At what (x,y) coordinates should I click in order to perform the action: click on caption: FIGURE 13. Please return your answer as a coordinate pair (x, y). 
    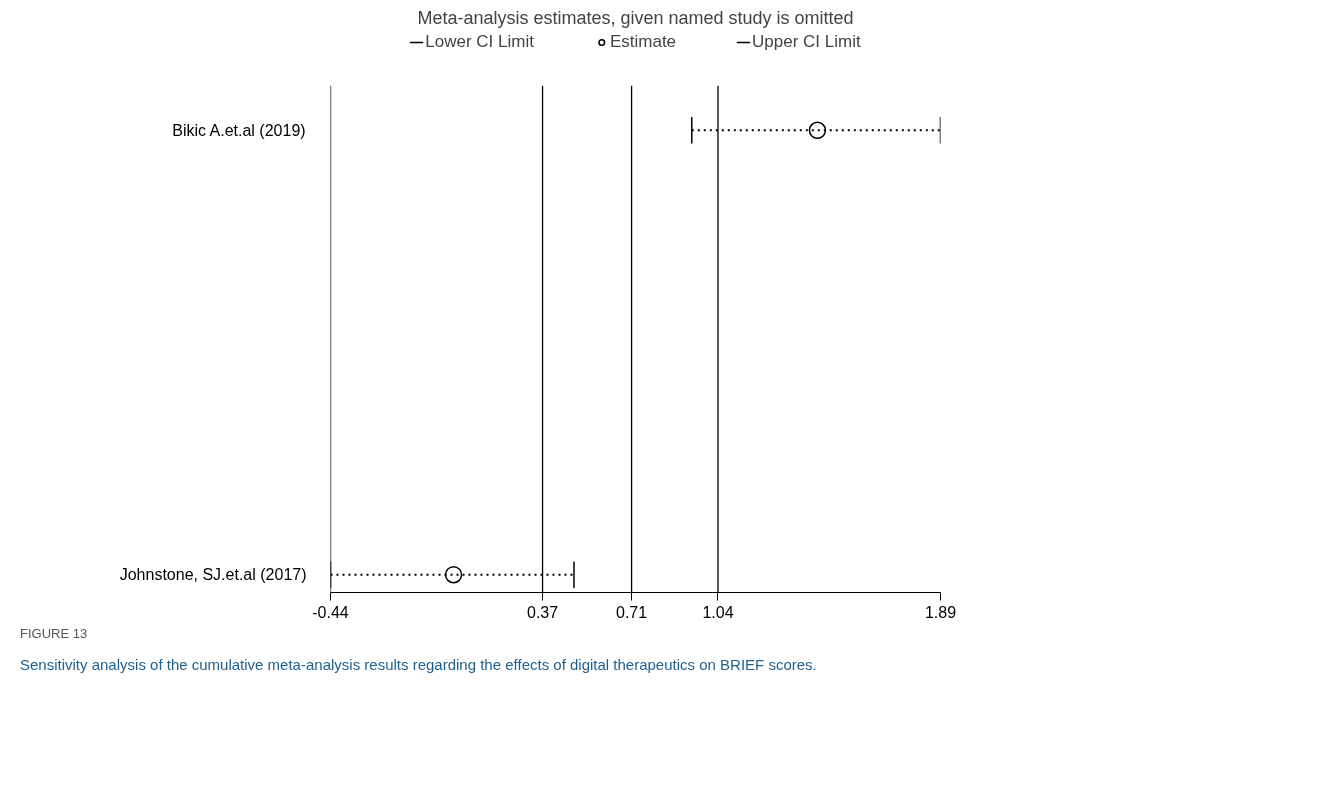
    Looking at the image, I should click on (54, 634).